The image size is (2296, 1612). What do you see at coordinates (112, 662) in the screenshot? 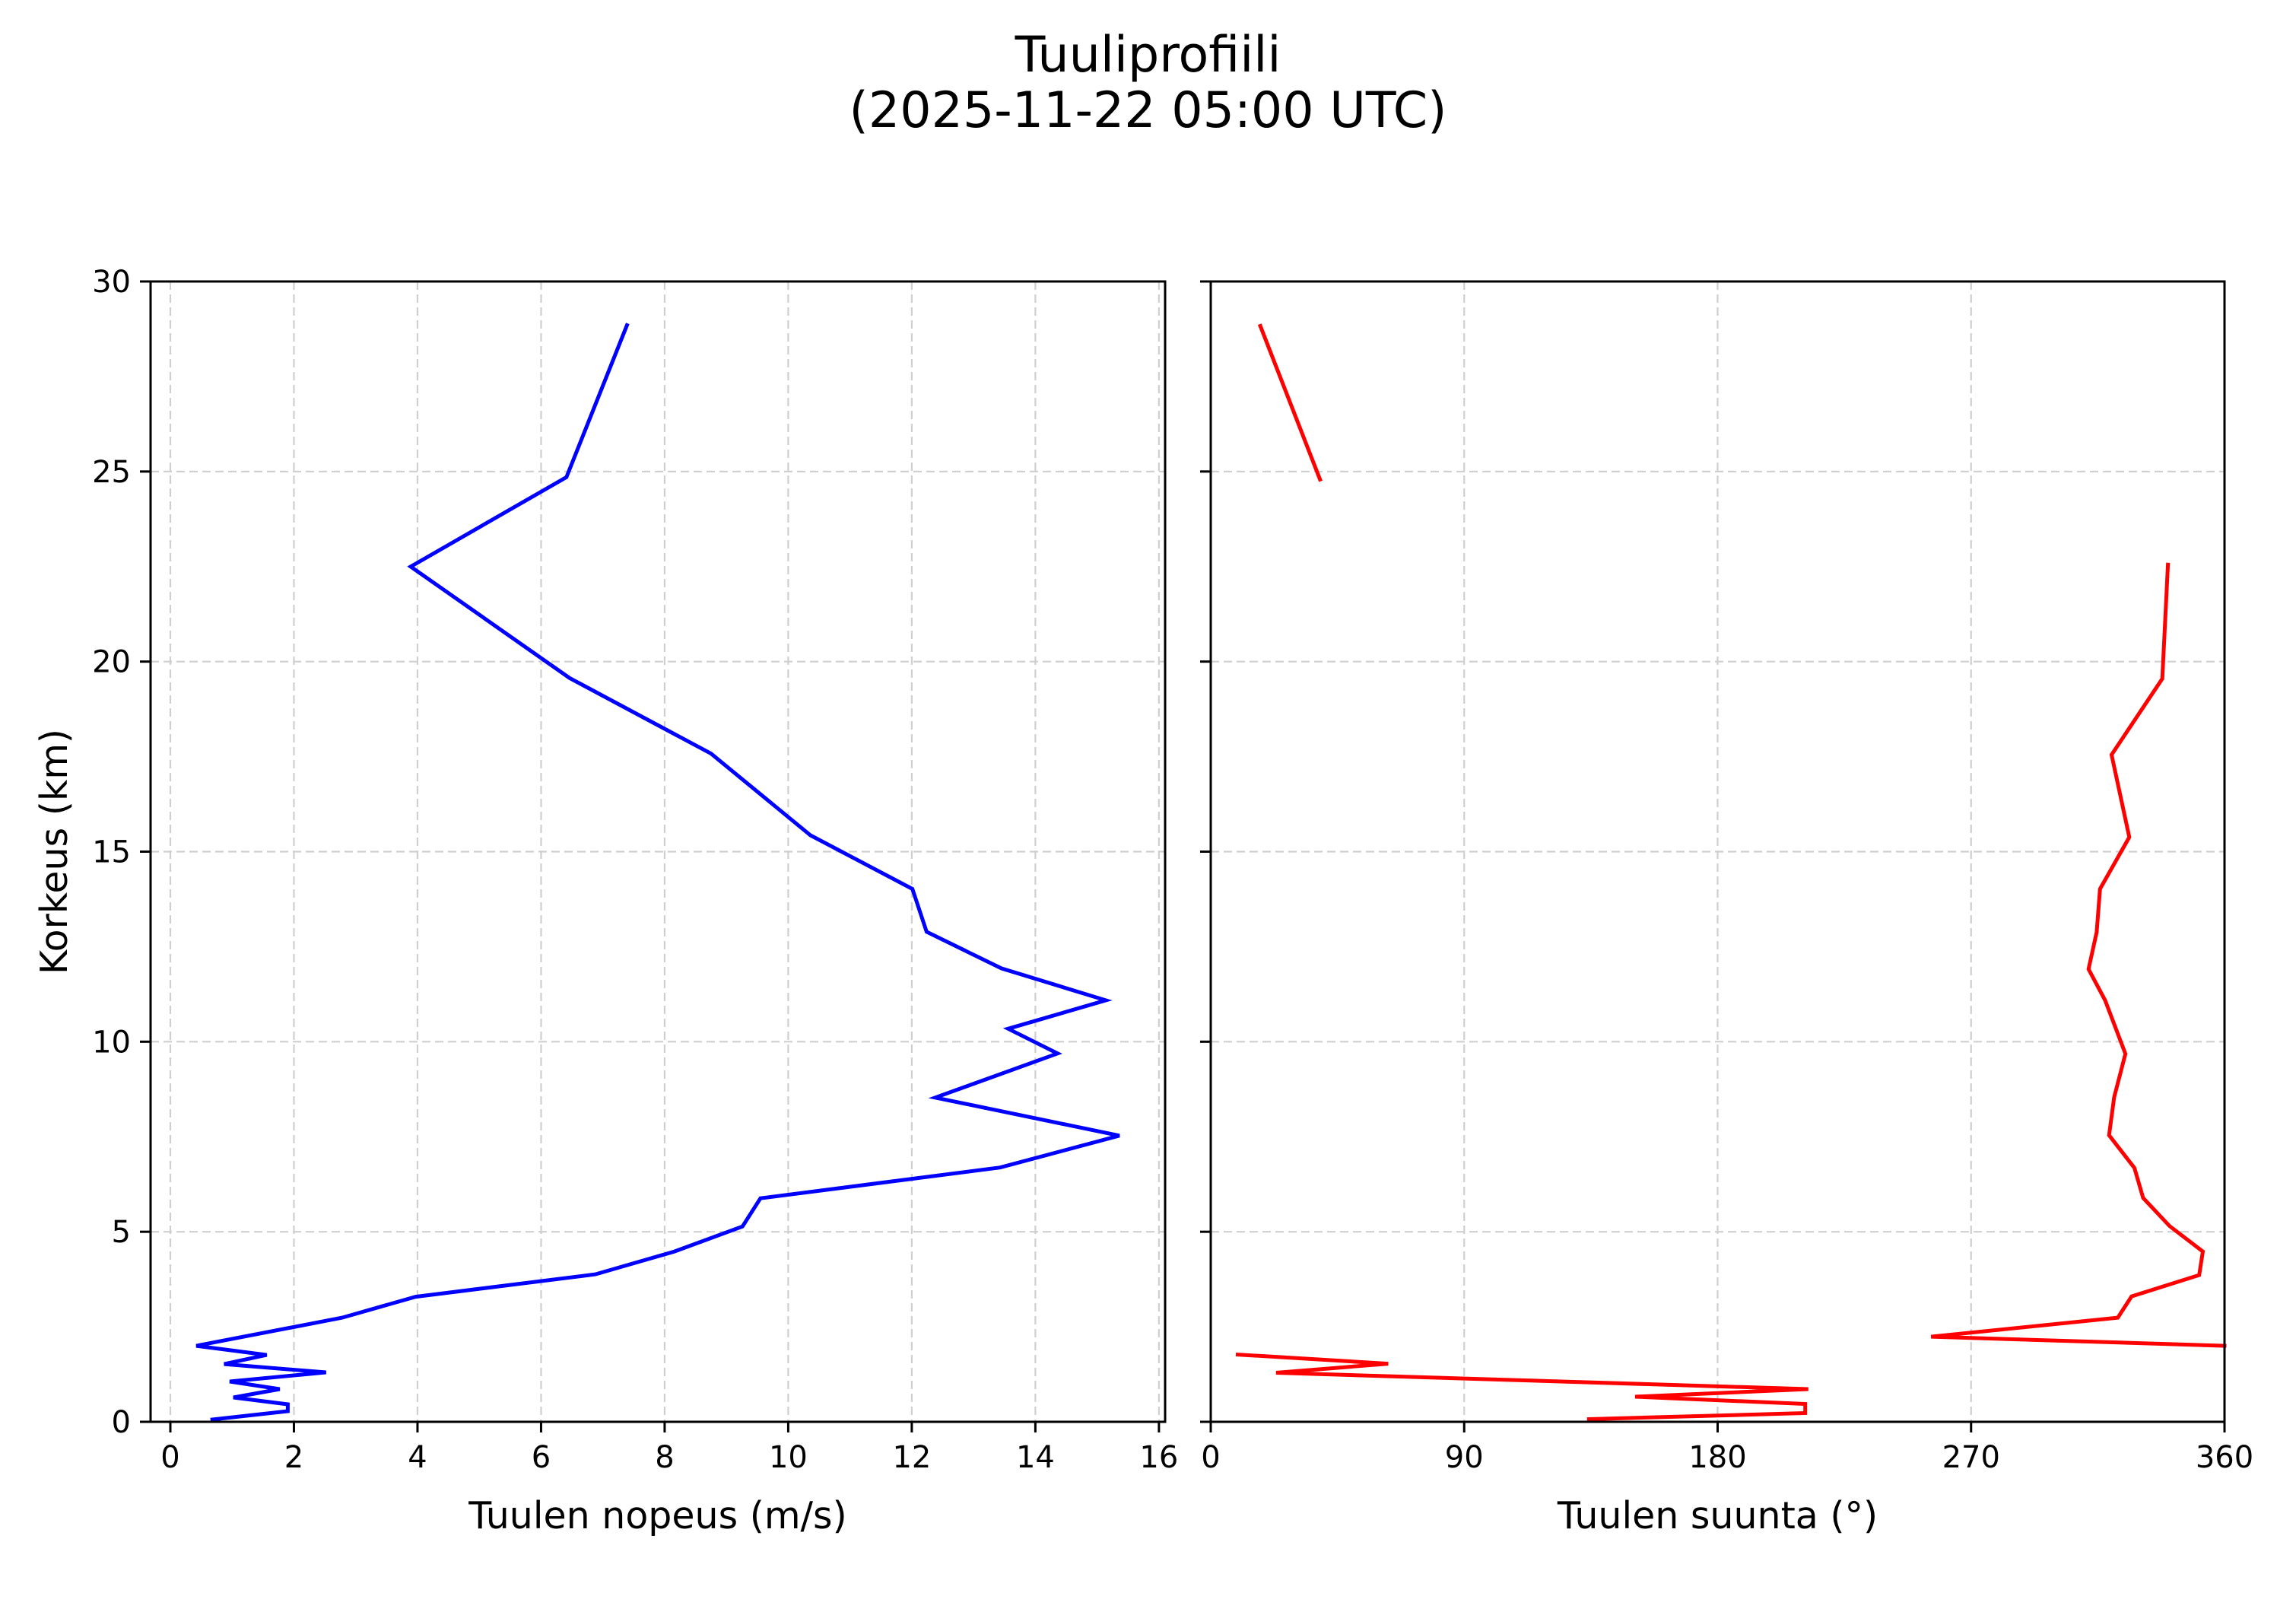
I see `y-tick-label: 20` at bounding box center [112, 662].